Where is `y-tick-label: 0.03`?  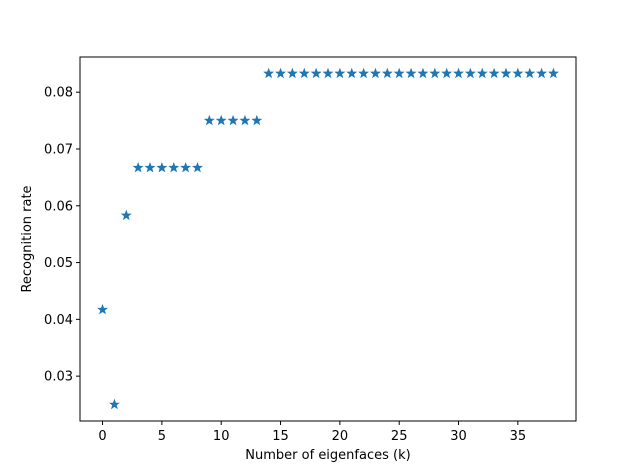 y-tick-label: 0.03 is located at coordinates (58, 377).